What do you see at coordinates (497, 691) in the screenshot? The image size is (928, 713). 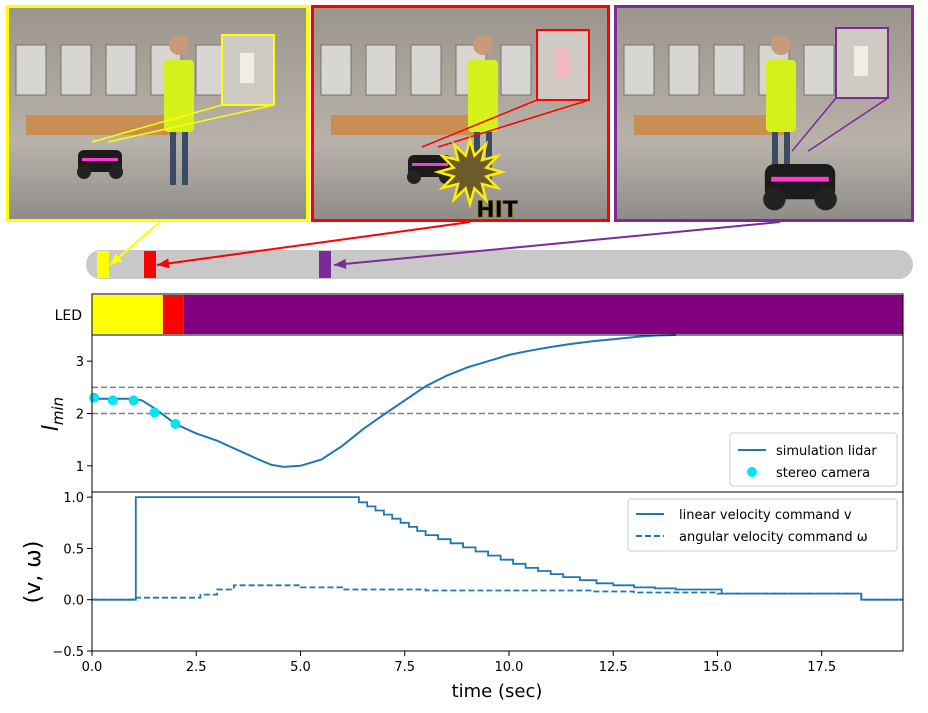 I see `x-axis-label: time (sec)` at bounding box center [497, 691].